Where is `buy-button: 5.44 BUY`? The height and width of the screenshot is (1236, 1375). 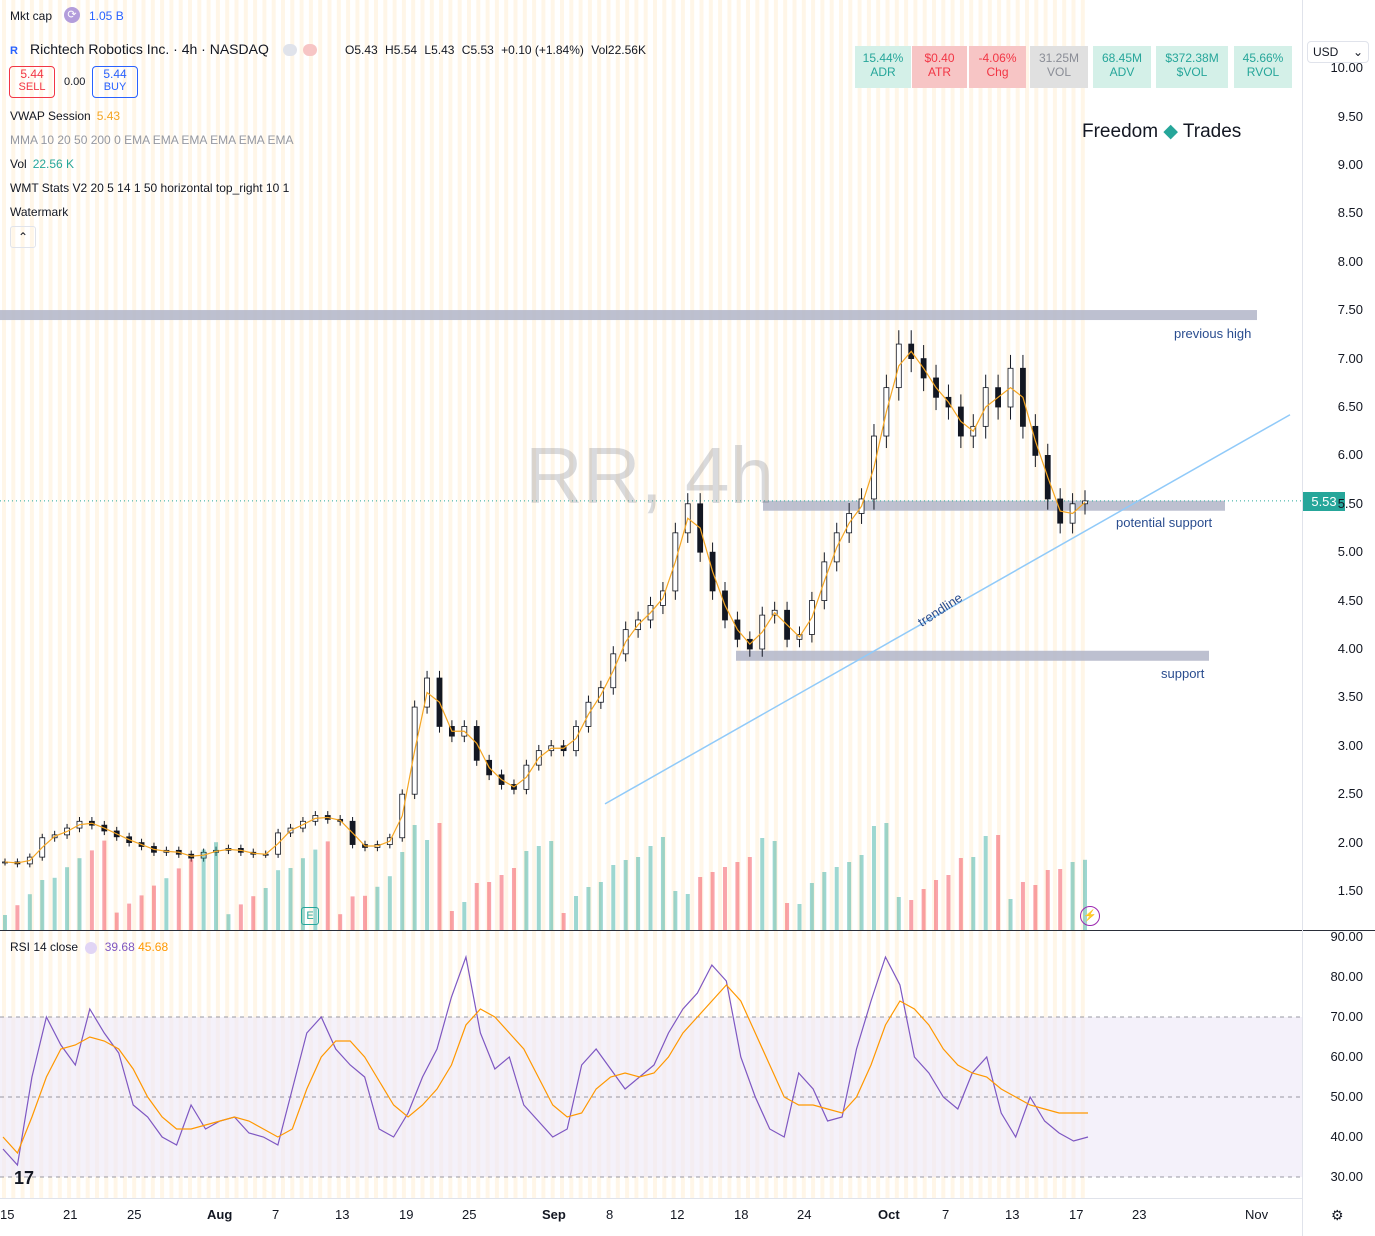
buy-button: 5.44 BUY is located at coordinates (115, 82).